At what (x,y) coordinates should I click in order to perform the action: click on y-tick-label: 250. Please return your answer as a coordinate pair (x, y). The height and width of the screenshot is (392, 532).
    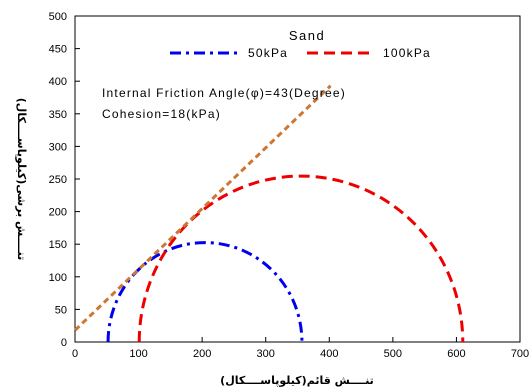
    Looking at the image, I should click on (58, 180).